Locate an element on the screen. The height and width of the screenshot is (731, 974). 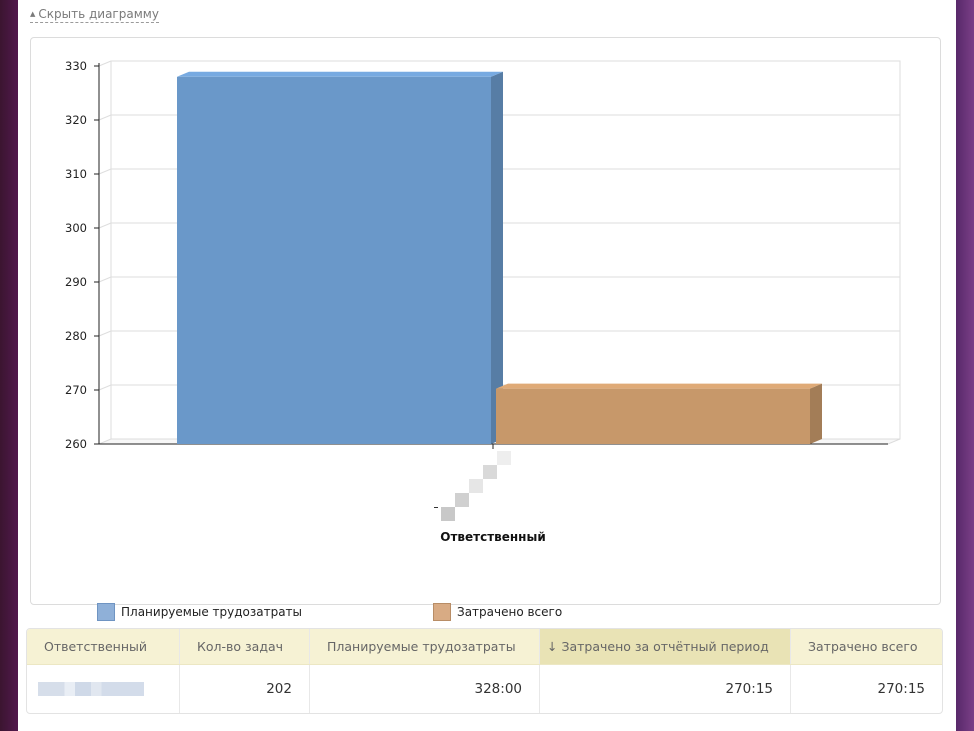
y-tick-label: 310 is located at coordinates (76, 174).